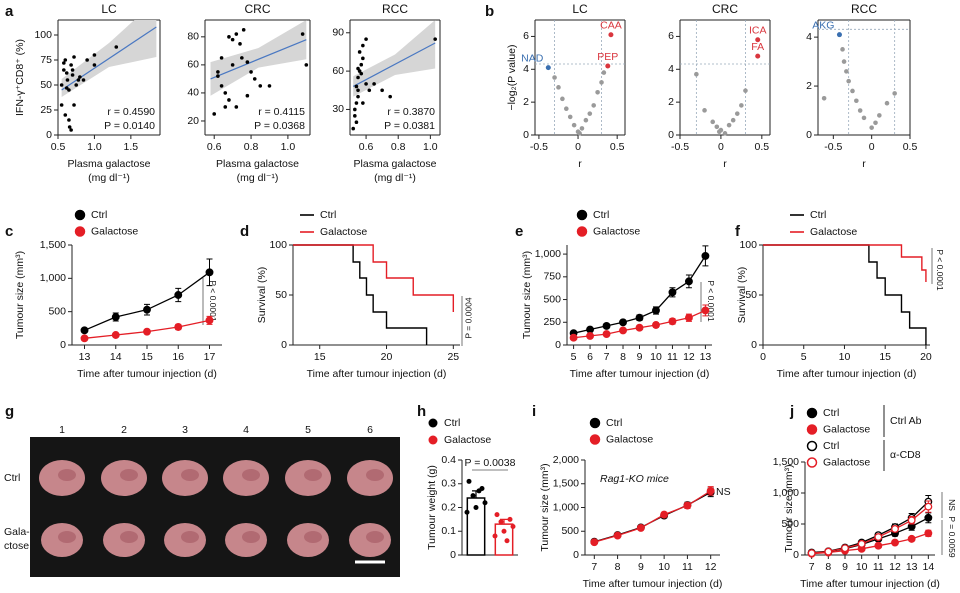 Image resolution: width=960 pixels, height=593 pixels. Describe the element at coordinates (552, 299) in the screenshot. I see `y-tick-label: 500` at that location.